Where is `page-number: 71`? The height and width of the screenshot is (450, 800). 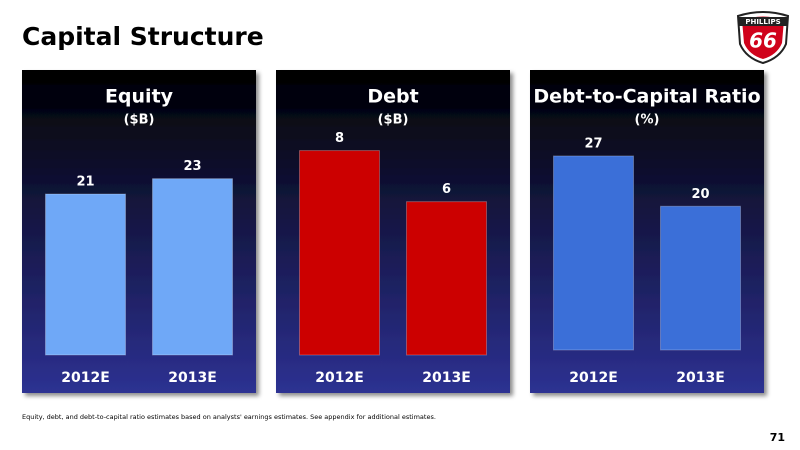 page-number: 71 is located at coordinates (777, 437).